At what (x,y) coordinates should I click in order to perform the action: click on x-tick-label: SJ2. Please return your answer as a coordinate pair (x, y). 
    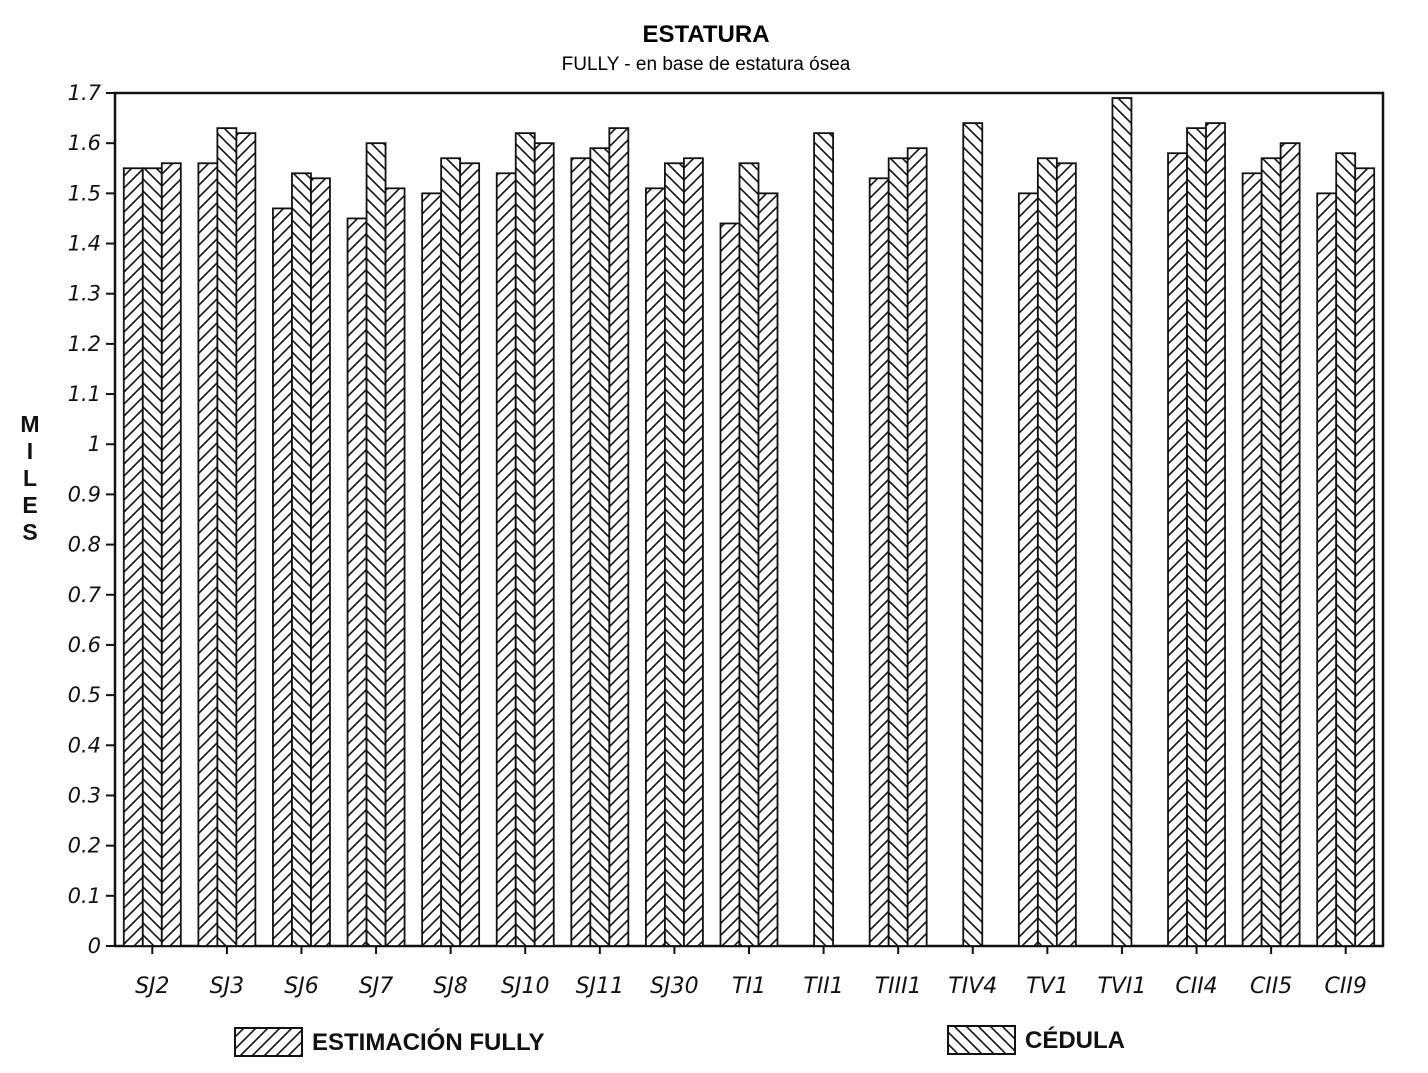
    Looking at the image, I should click on (152, 986).